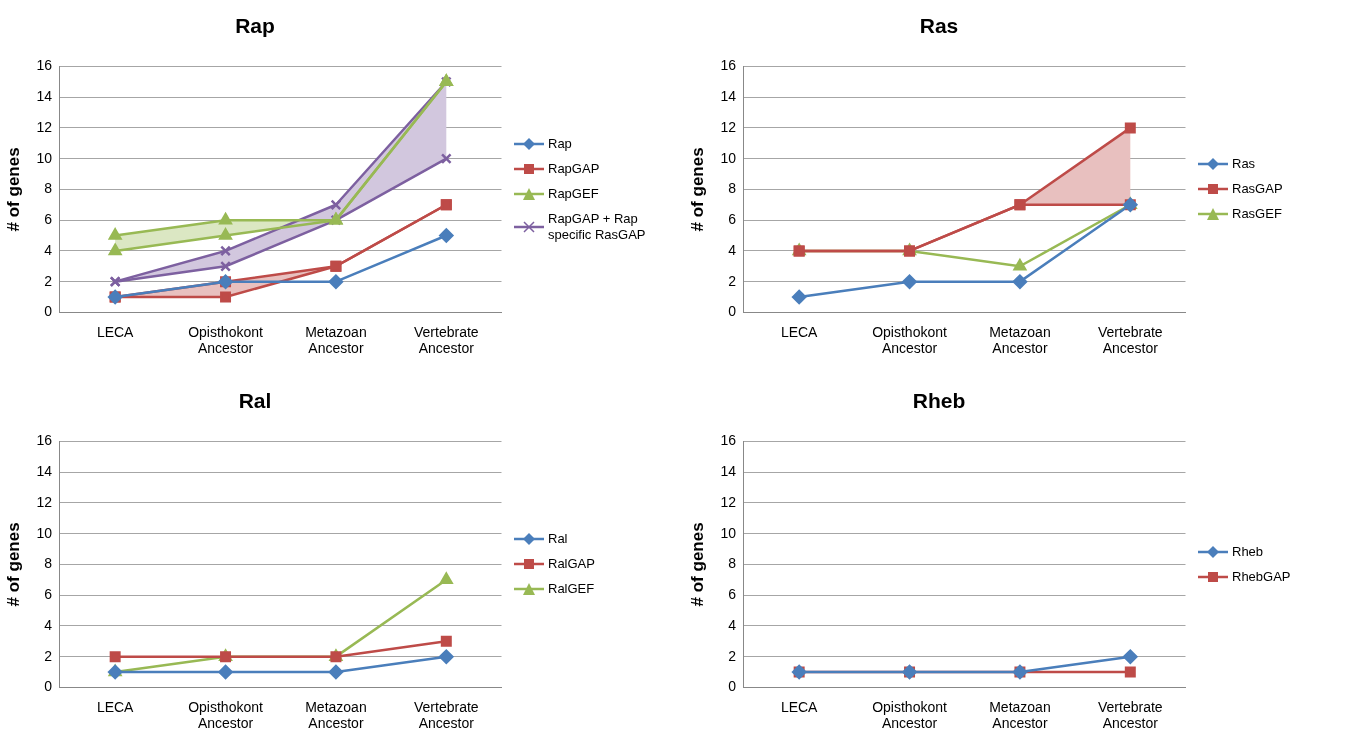 Image resolution: width=1368 pixels, height=750 pixels. I want to click on legend-label: Rheb, so click(1248, 551).